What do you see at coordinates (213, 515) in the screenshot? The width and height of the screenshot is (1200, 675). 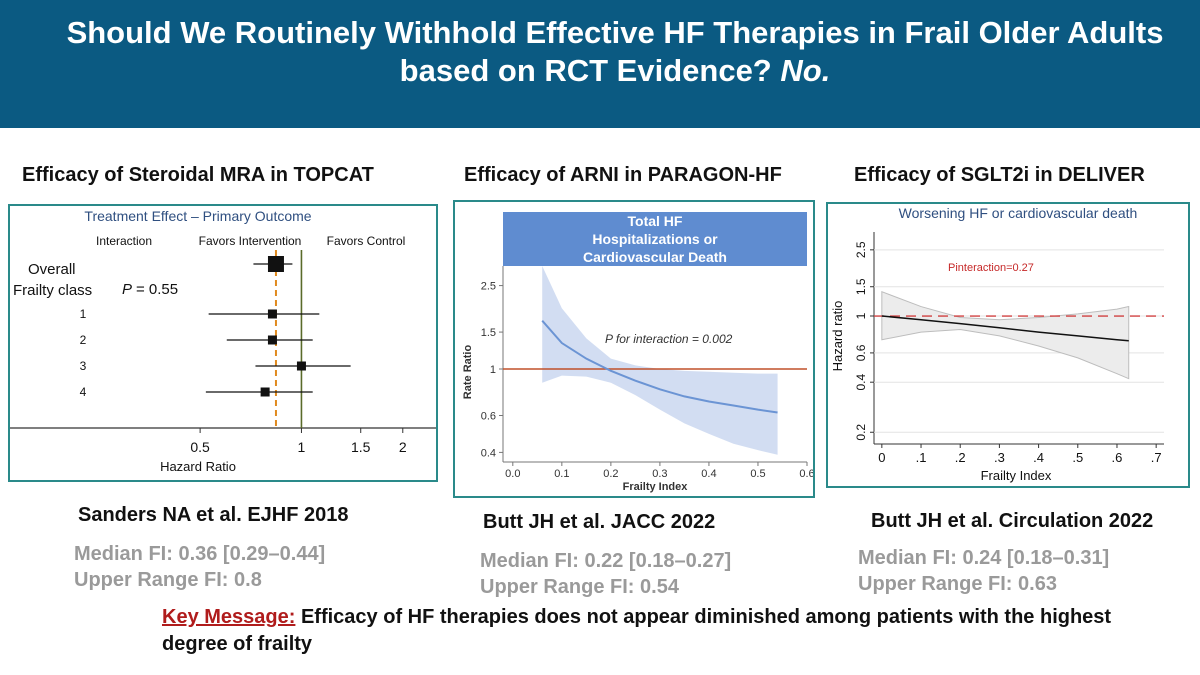 I see `citation-topcat: Sanders NA et al. EJHF 2018` at bounding box center [213, 515].